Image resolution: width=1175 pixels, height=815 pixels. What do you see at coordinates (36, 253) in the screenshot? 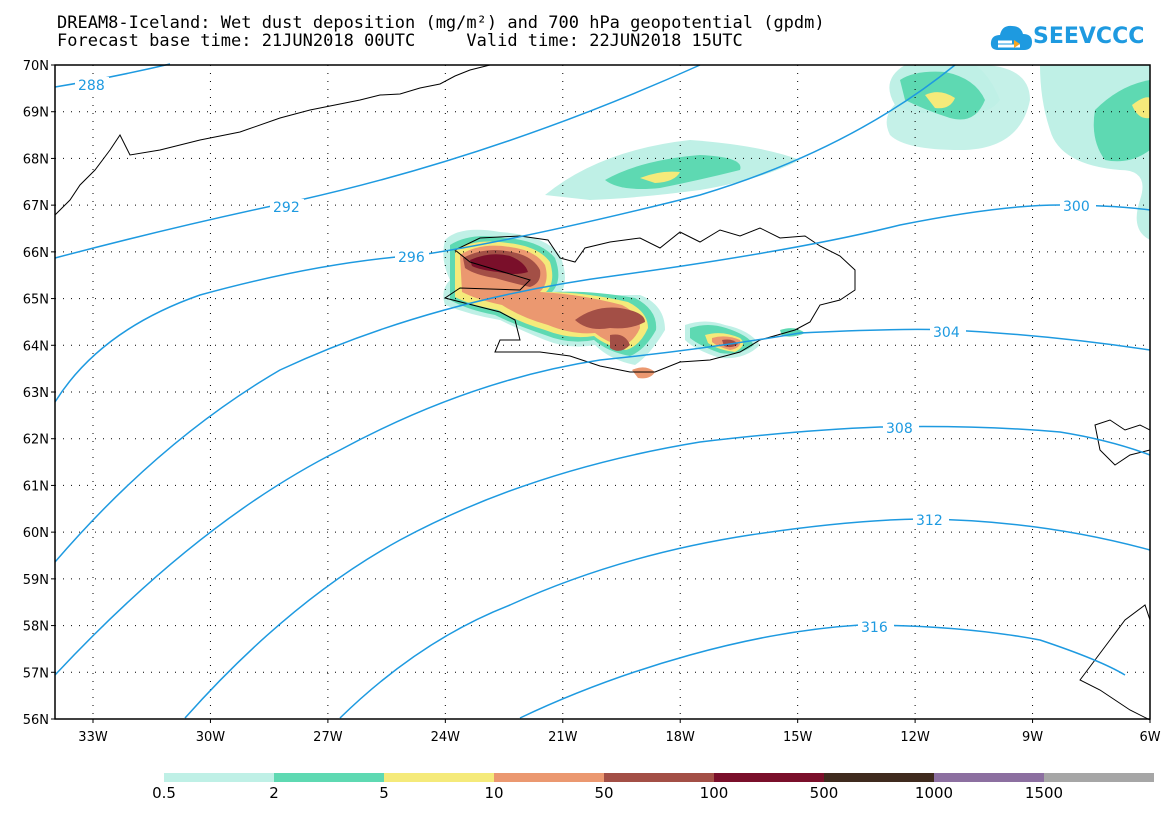
I see `lat-label: 66N` at bounding box center [36, 253].